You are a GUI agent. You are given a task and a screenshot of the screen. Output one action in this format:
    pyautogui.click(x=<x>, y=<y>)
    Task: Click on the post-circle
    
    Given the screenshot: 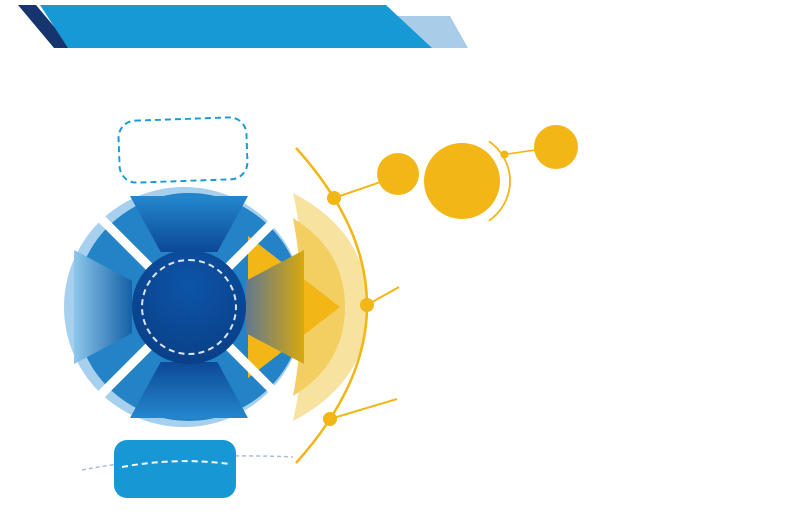 What is the action you would take?
    pyautogui.click(x=398, y=174)
    